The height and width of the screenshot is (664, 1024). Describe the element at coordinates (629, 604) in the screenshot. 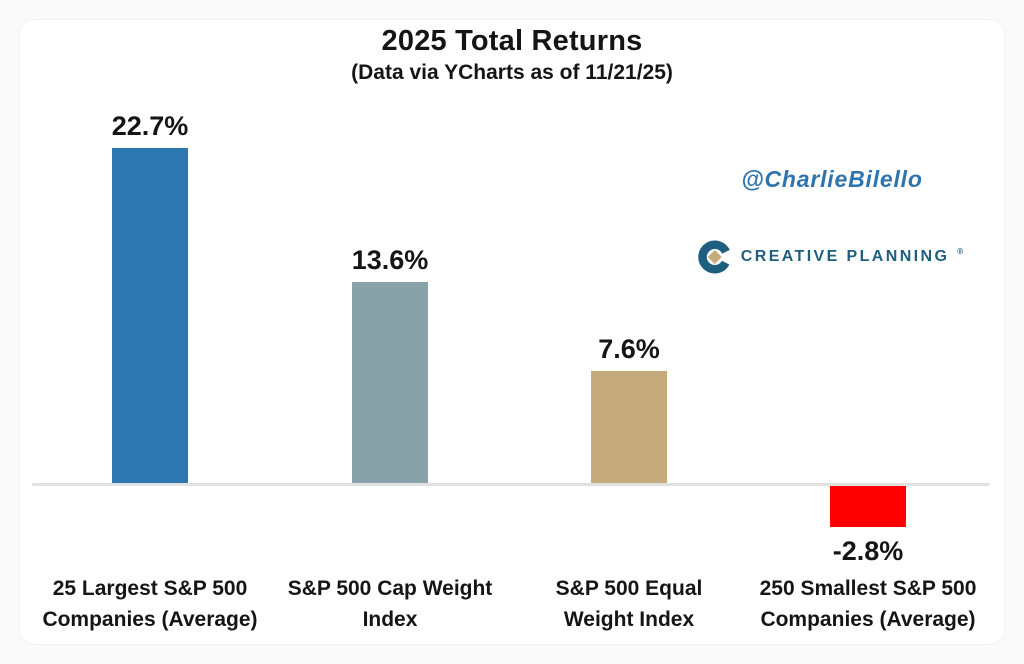

I see `bar-category-label: S&P 500 Equal Weight Index` at that location.